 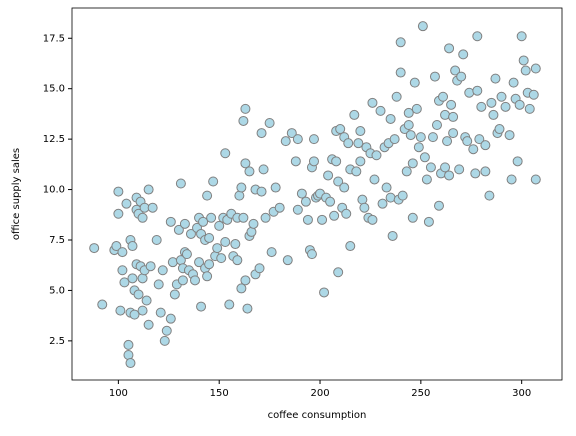 What do you see at coordinates (521, 393) in the screenshot?
I see `x-tick-label: 300` at bounding box center [521, 393].